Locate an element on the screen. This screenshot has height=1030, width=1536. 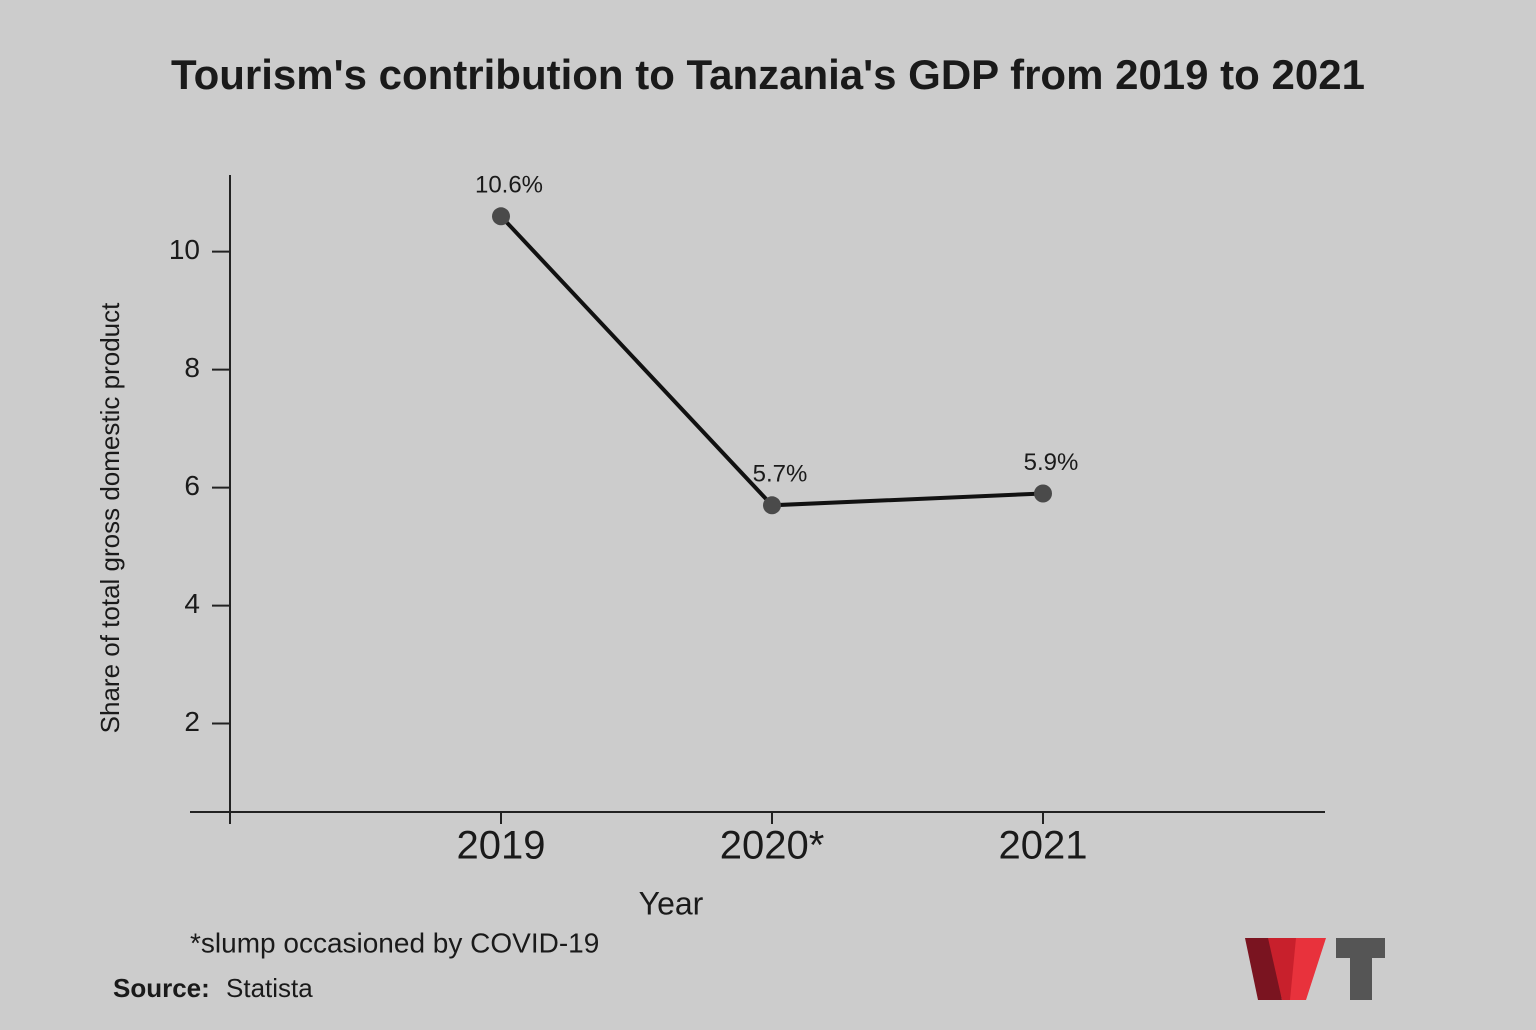
footnote: *slump occasioned by COVID-19 is located at coordinates (394, 942).